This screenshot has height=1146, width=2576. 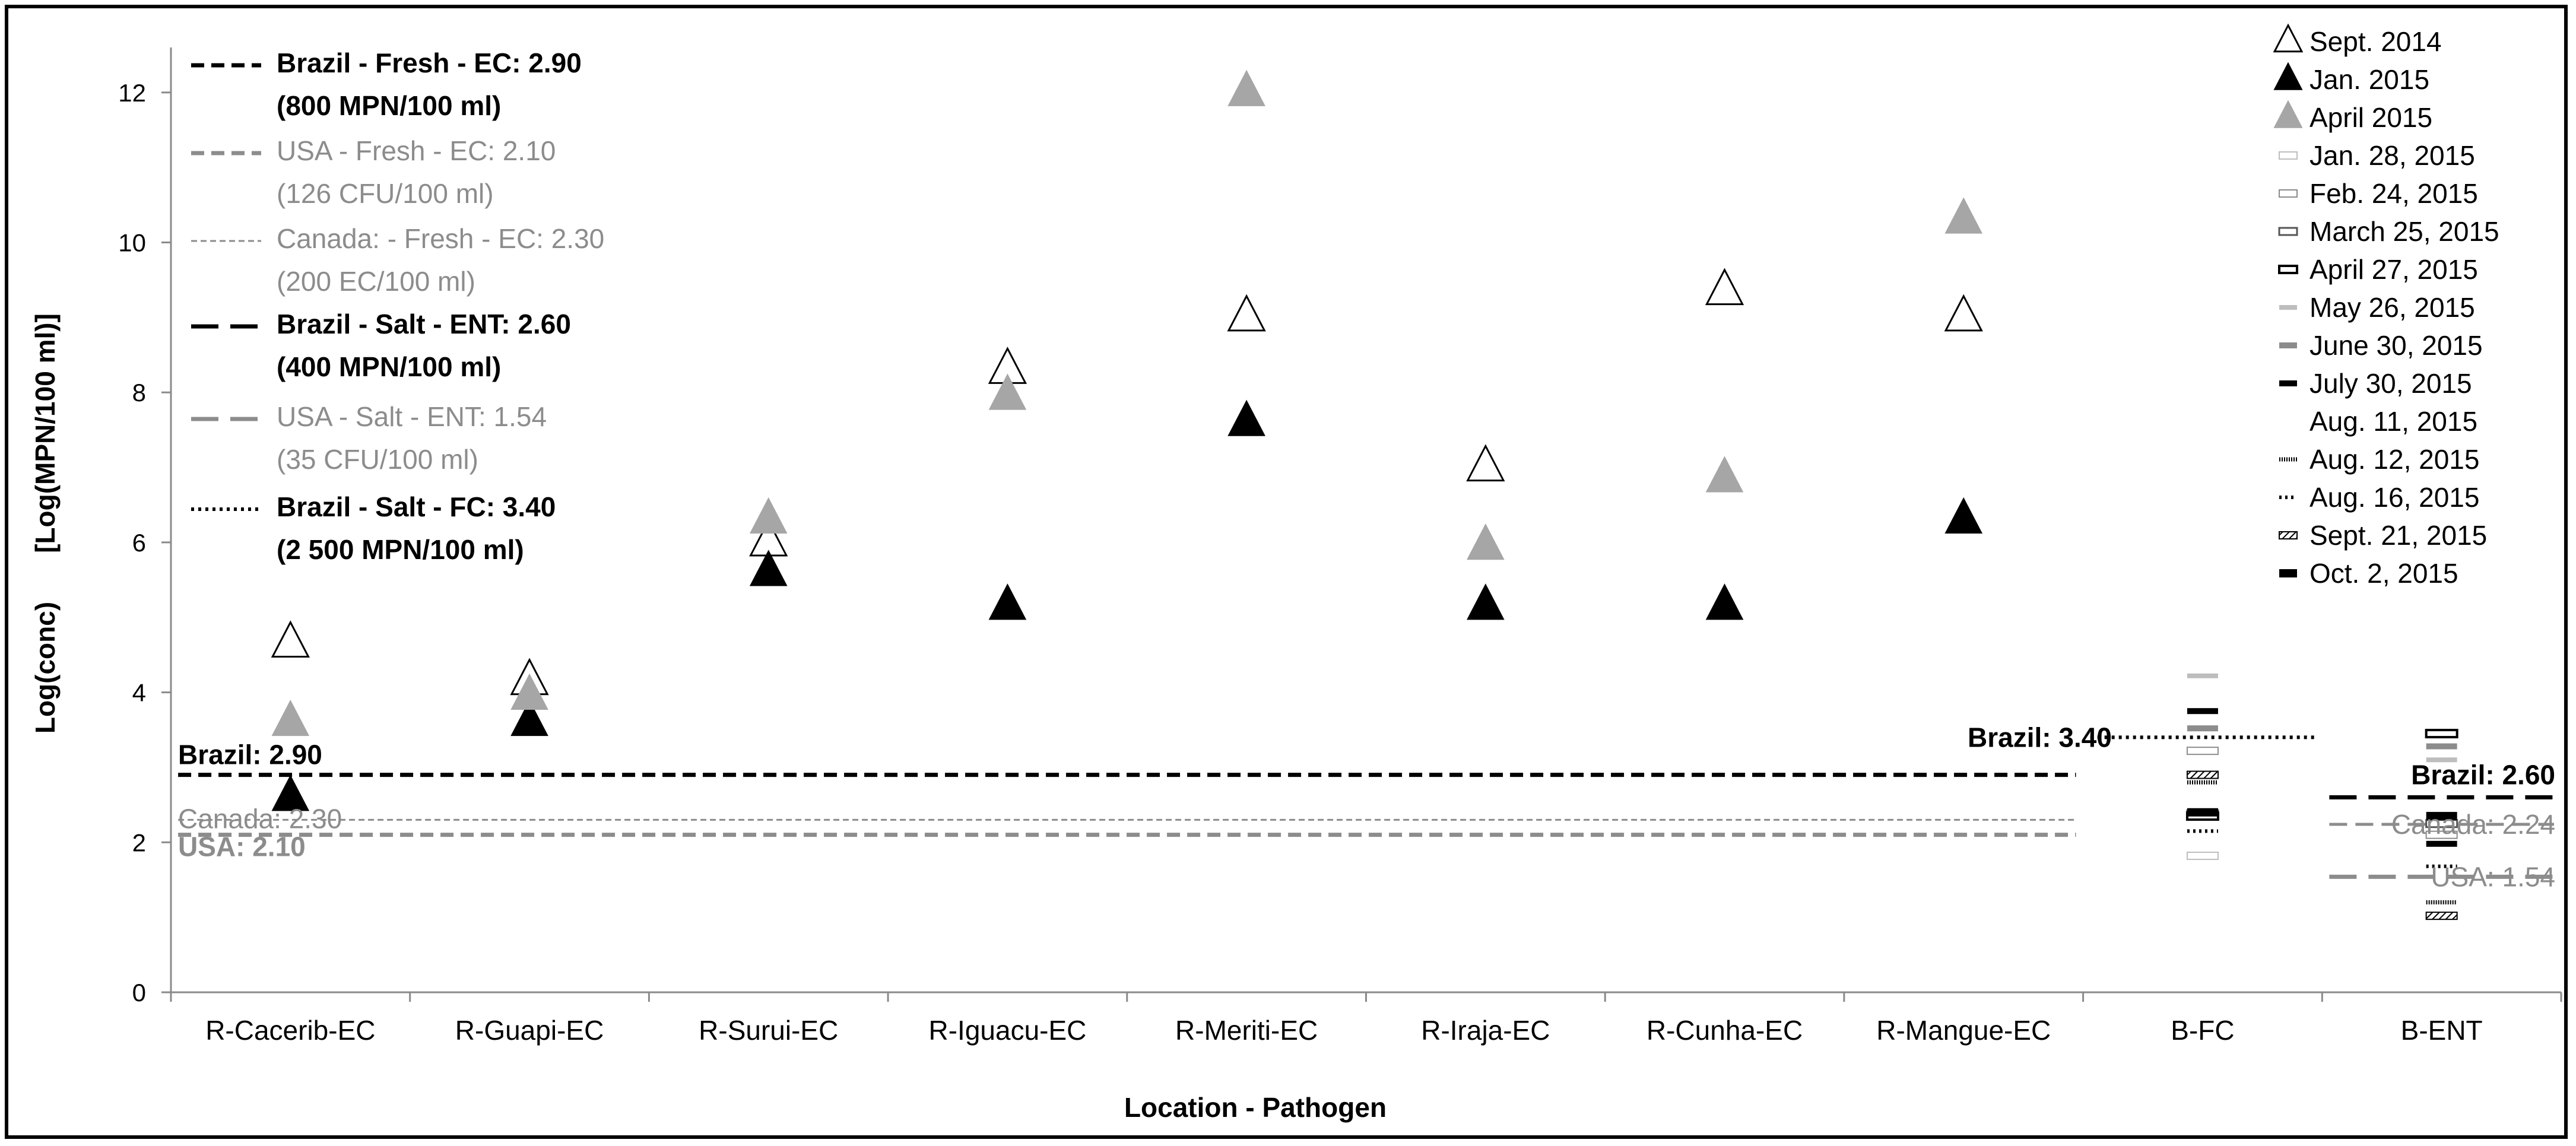 What do you see at coordinates (1255, 1107) in the screenshot?
I see `x-axis-title: Location - Pathogen` at bounding box center [1255, 1107].